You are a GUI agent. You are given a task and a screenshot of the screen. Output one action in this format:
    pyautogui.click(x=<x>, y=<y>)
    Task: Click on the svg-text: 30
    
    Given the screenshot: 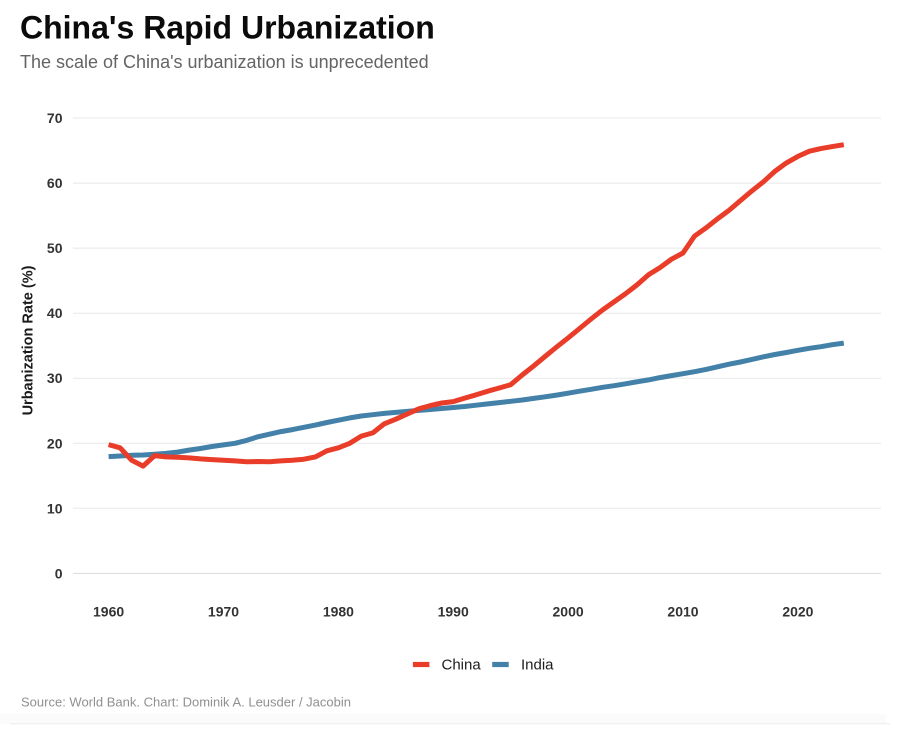 What is the action you would take?
    pyautogui.click(x=55, y=378)
    